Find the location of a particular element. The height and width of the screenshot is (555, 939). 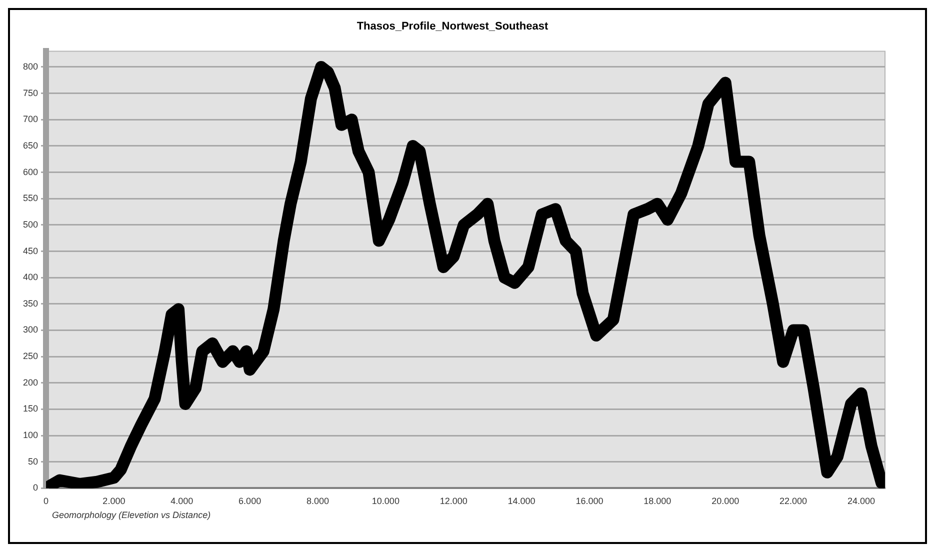

y-tick-label: 450 is located at coordinates (30, 251).